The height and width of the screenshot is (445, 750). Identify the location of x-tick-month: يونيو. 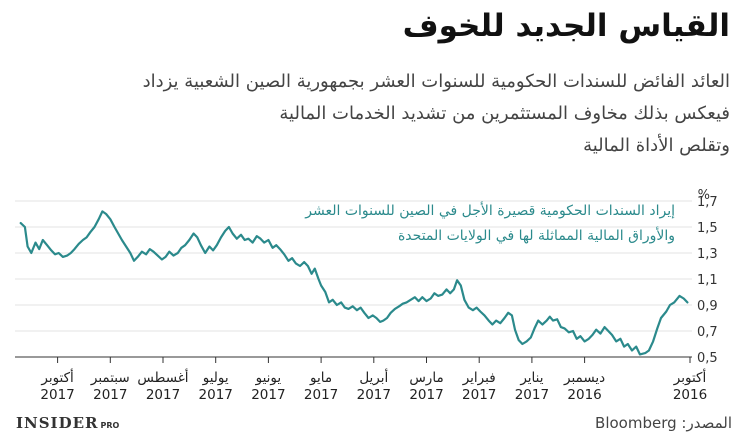
(268, 378).